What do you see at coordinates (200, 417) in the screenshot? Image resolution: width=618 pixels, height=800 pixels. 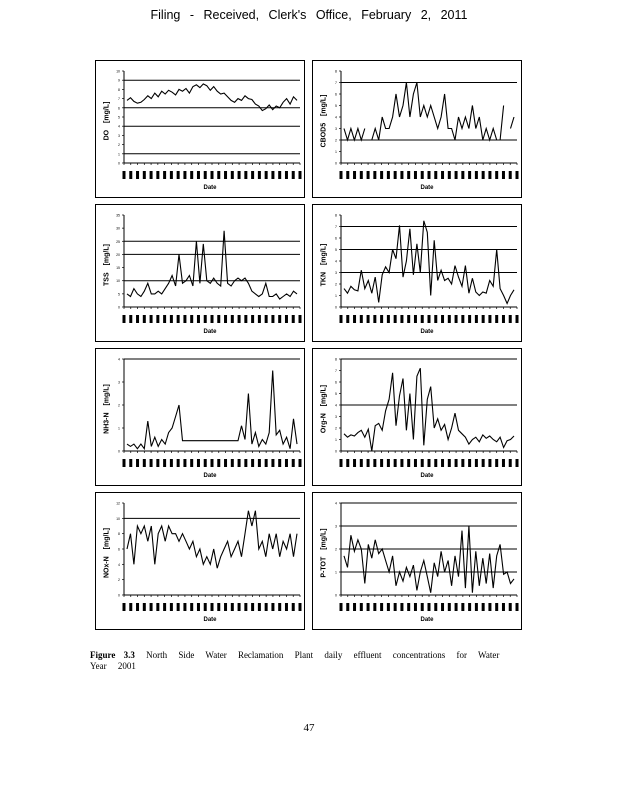 I see `chart-5: 0 1 2 3 4 NH3-N [mg/L] Date` at bounding box center [200, 417].